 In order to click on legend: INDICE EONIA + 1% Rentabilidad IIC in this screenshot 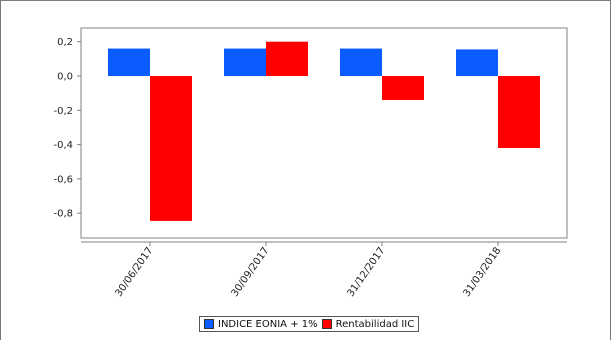, I will do `click(309, 324)`.